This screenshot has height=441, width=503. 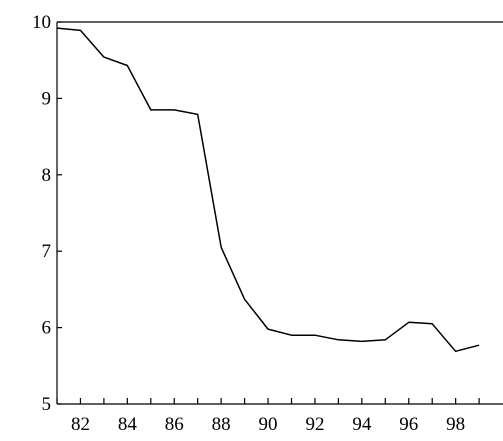 I want to click on y-tick-label: 5, so click(x=47, y=404).